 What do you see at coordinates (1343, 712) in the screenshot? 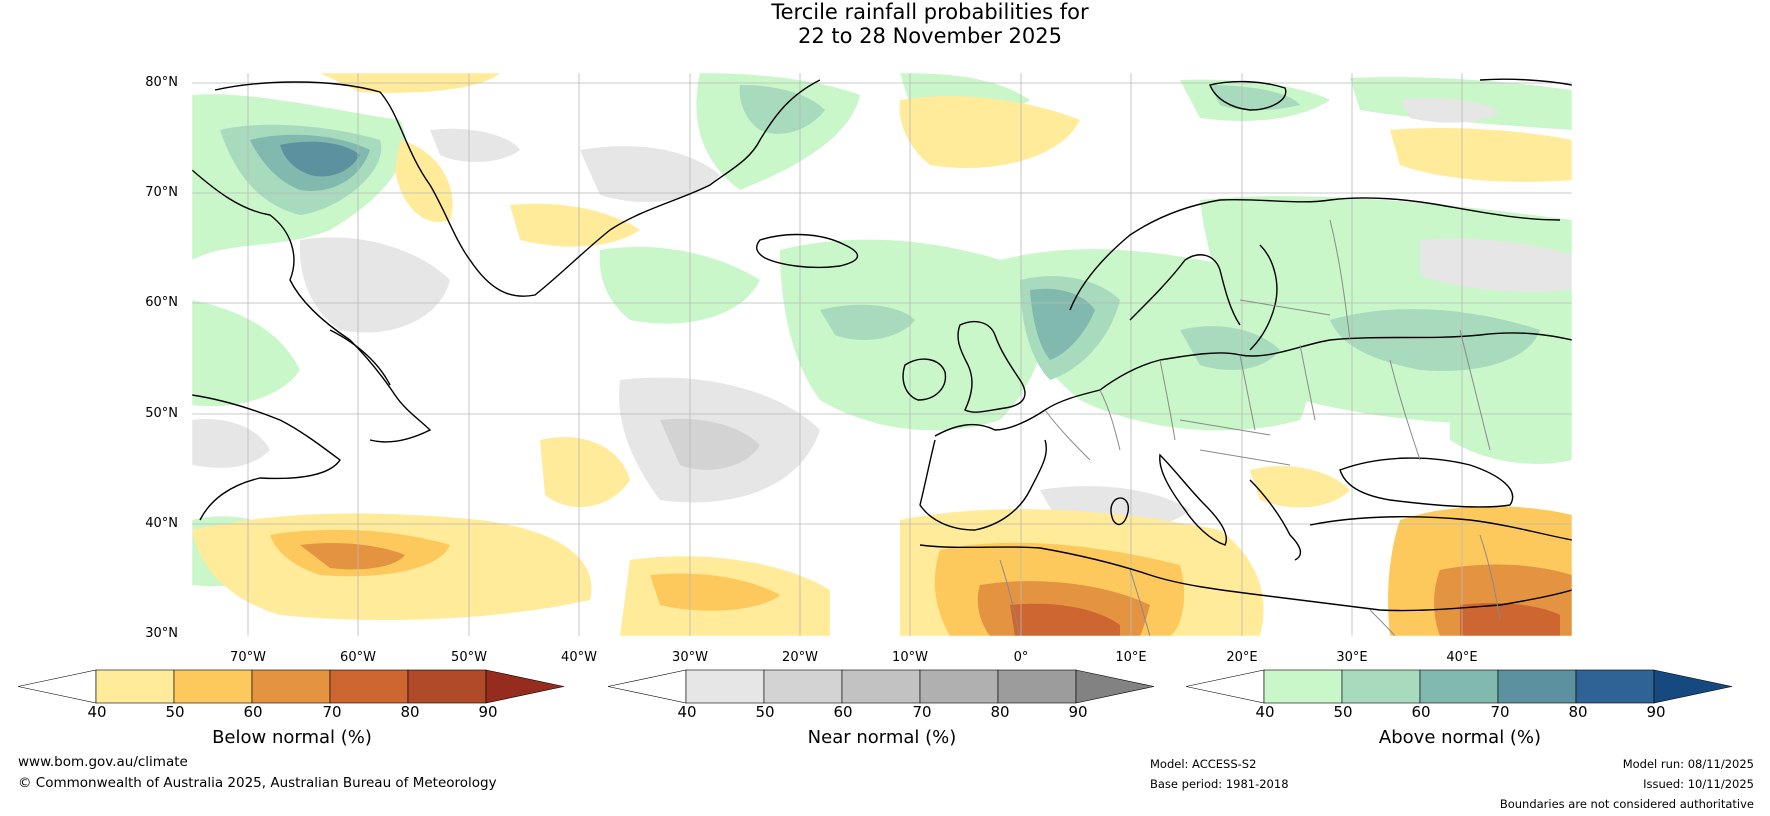
I see `above-tick-50: 50` at bounding box center [1343, 712].